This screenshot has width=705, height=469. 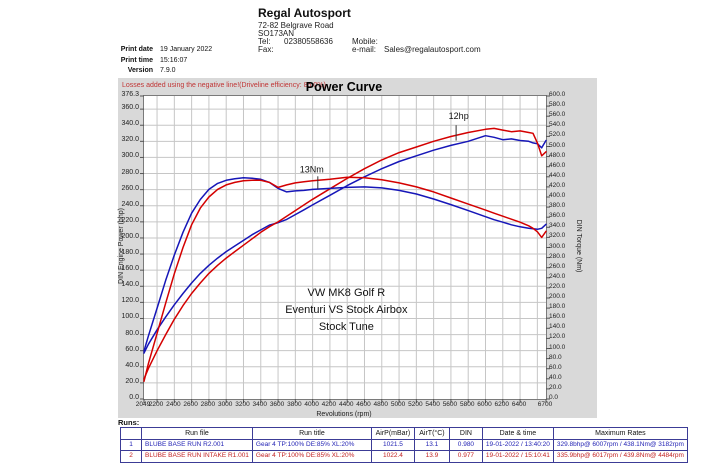 I want to click on tel-label: Tel:, so click(x=264, y=41).